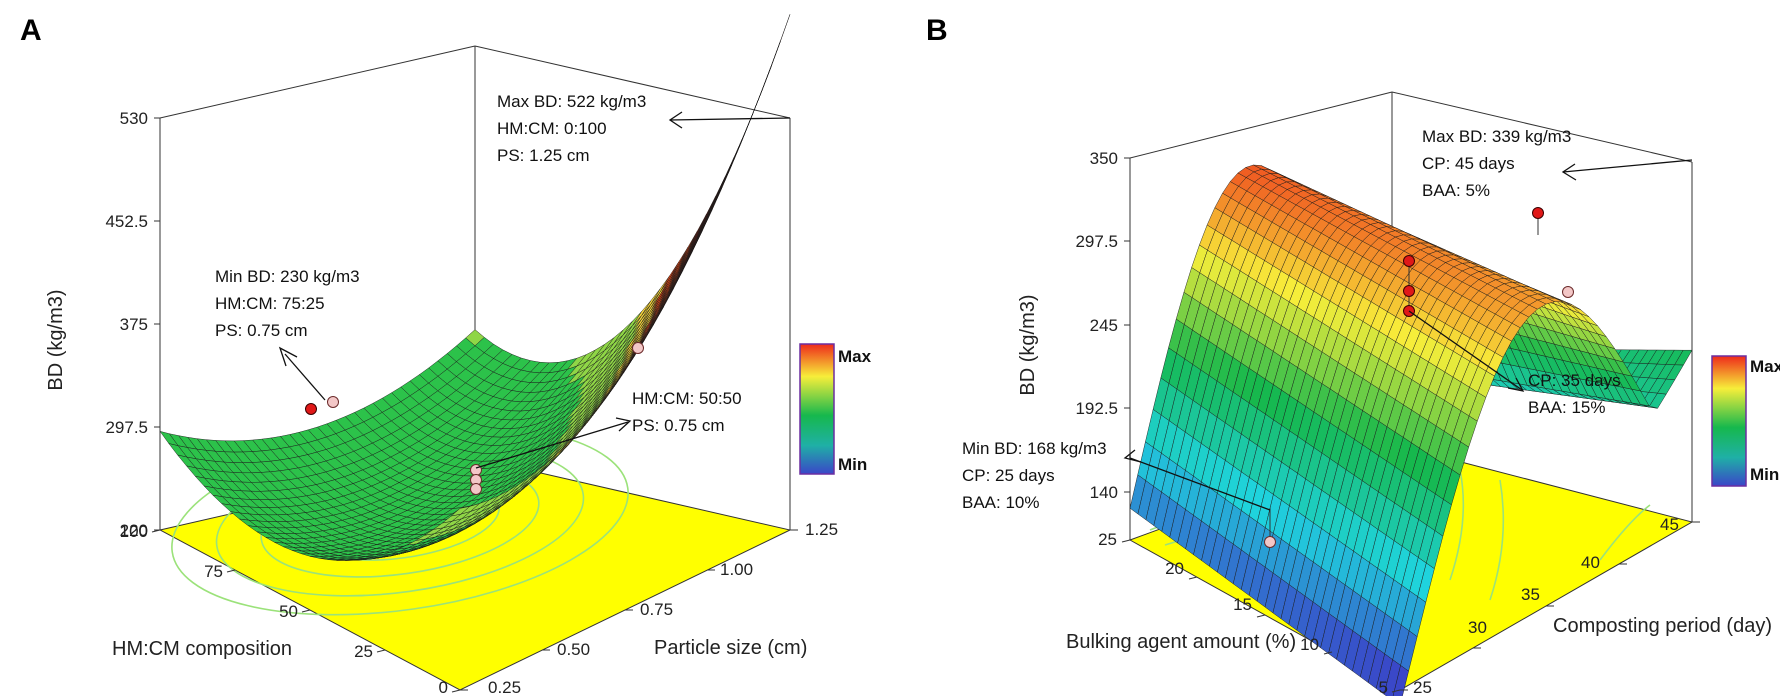  Describe the element at coordinates (1383, 687) in the screenshot. I see `b-x-tick: 5` at that location.